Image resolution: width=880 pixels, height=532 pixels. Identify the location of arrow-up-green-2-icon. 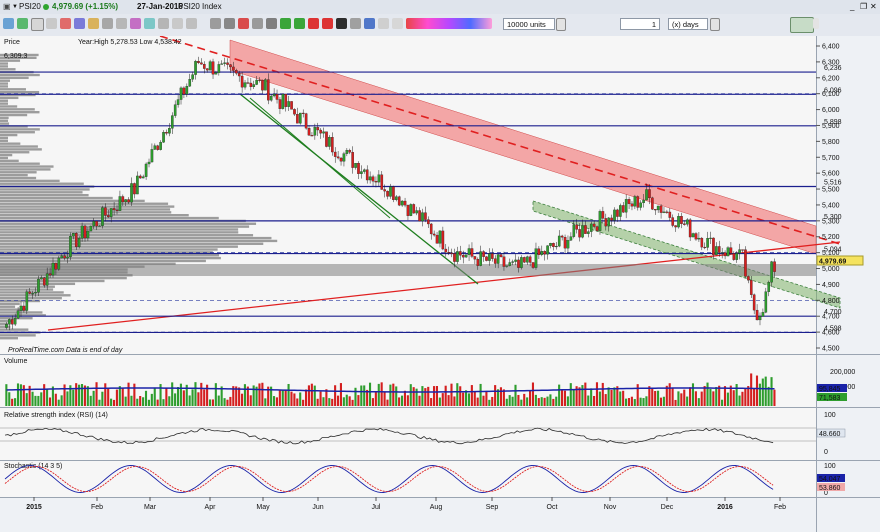
(299, 23).